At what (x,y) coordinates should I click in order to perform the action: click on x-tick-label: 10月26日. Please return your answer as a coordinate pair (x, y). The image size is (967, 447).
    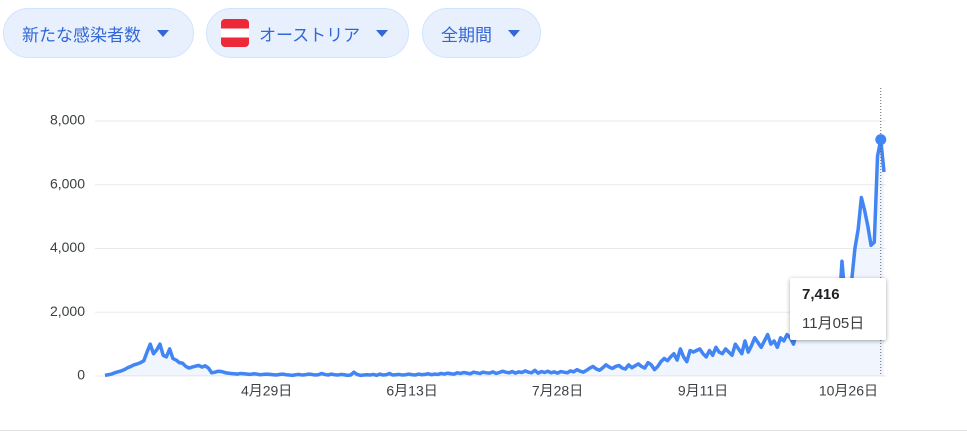
    Looking at the image, I should click on (848, 391).